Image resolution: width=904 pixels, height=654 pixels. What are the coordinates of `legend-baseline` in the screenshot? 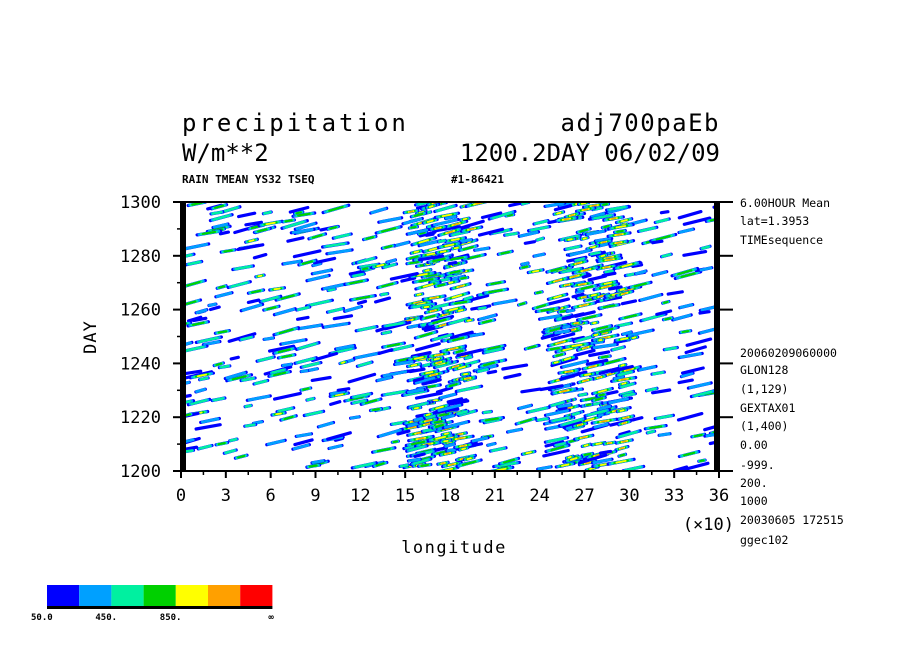 It's located at (160, 607).